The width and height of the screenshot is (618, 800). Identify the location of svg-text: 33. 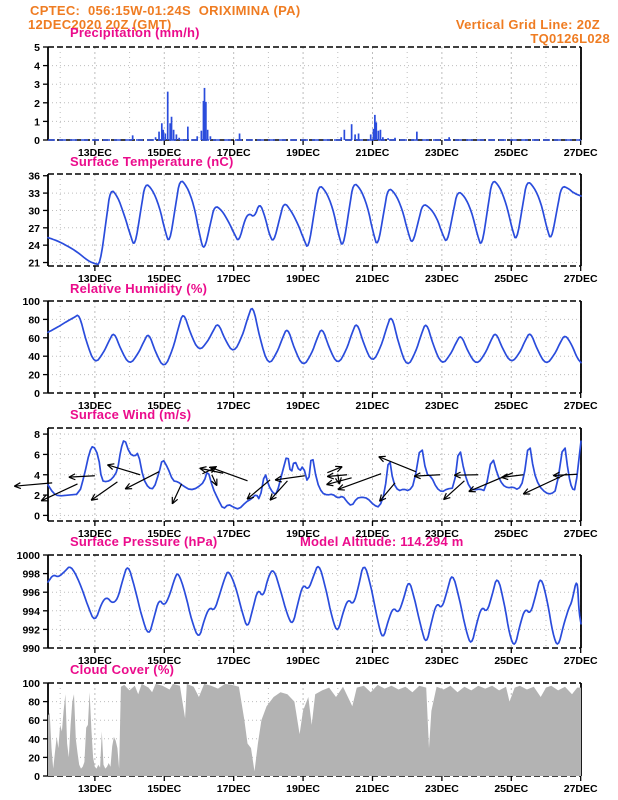
(34, 194).